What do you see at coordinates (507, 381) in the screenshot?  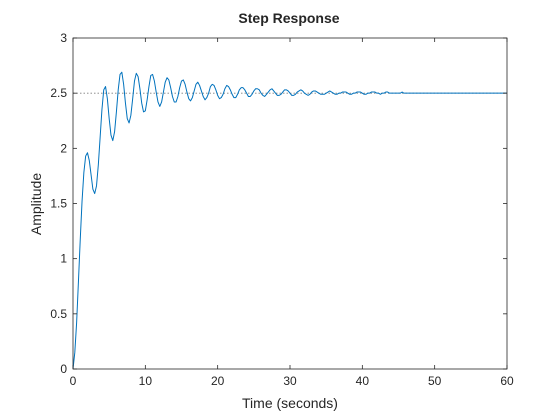 I see `x-tick-label: 60` at bounding box center [507, 381].